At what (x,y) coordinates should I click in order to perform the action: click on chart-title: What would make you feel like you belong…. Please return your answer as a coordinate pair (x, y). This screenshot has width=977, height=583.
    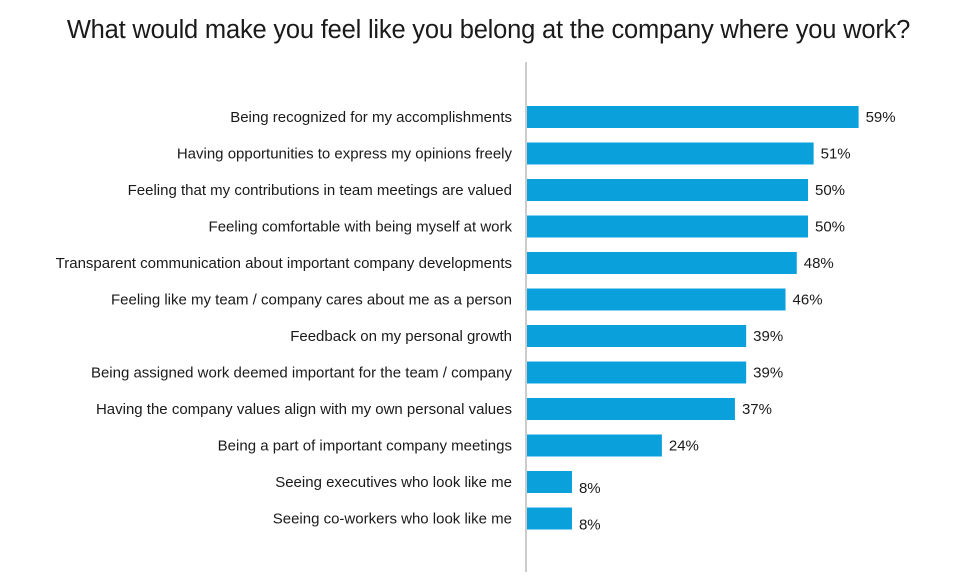
    Looking at the image, I should click on (488, 30).